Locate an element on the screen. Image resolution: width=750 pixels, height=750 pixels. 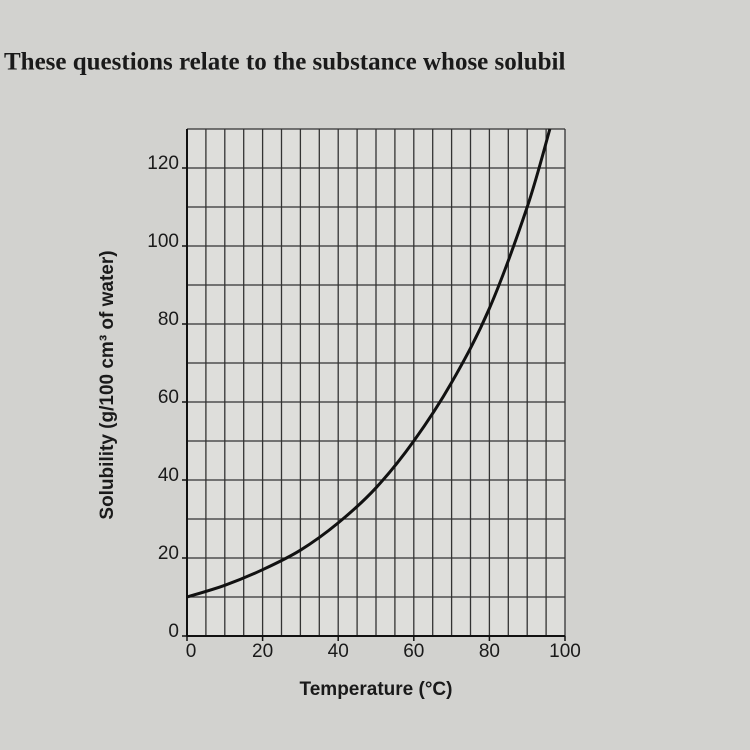
x-tick-label: 40 is located at coordinates (338, 651).